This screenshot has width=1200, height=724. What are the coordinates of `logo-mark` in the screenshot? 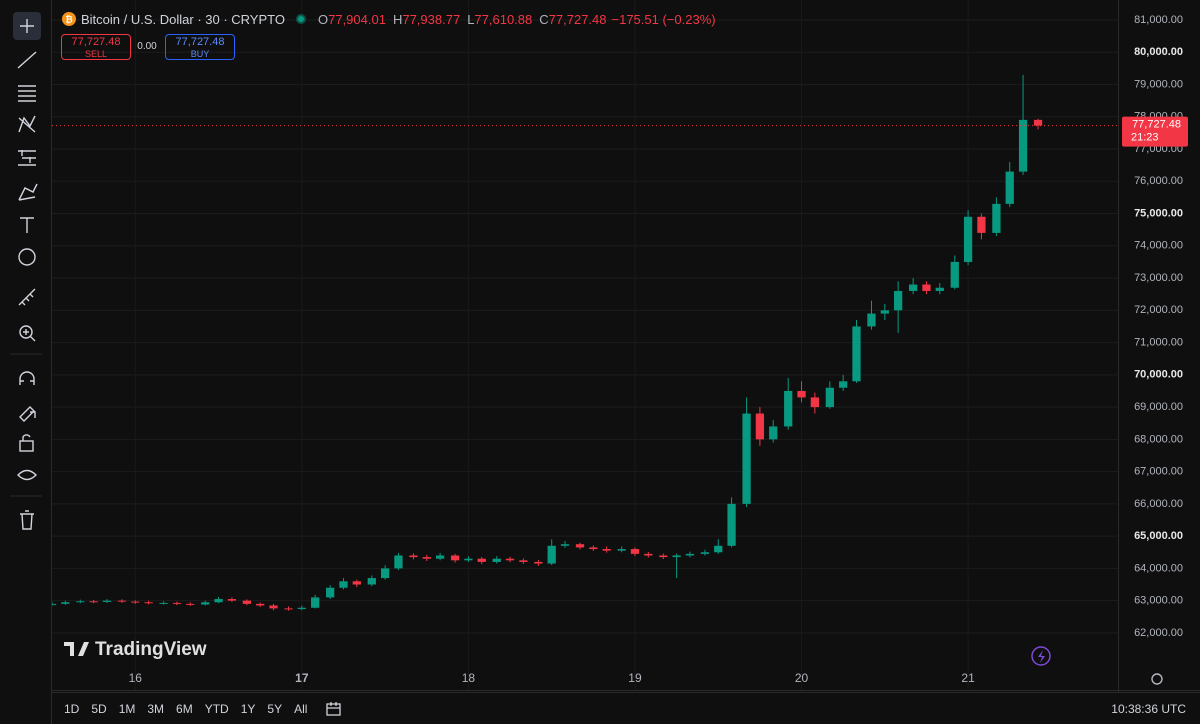 It's located at (76, 649).